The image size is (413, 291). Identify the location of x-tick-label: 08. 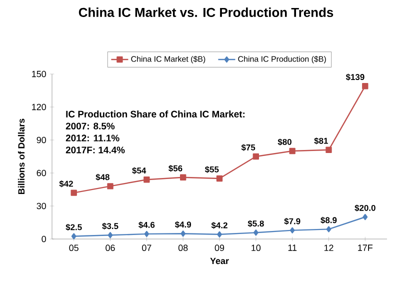
(183, 247).